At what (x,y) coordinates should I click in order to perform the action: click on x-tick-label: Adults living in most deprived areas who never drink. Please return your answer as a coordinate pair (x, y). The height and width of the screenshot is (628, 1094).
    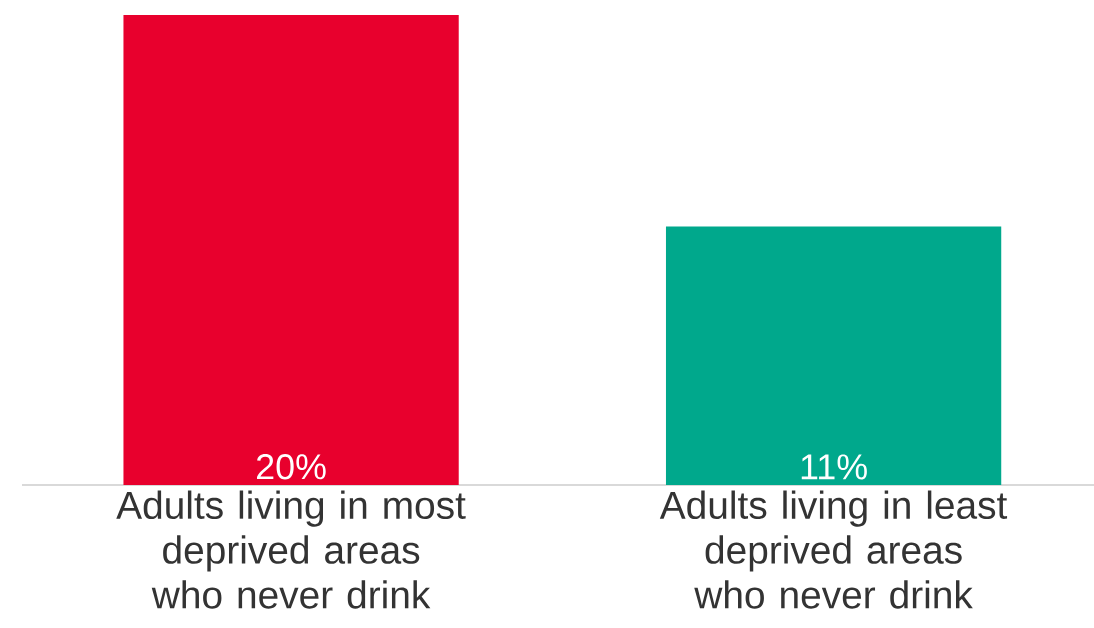
    Looking at the image, I should click on (291, 549).